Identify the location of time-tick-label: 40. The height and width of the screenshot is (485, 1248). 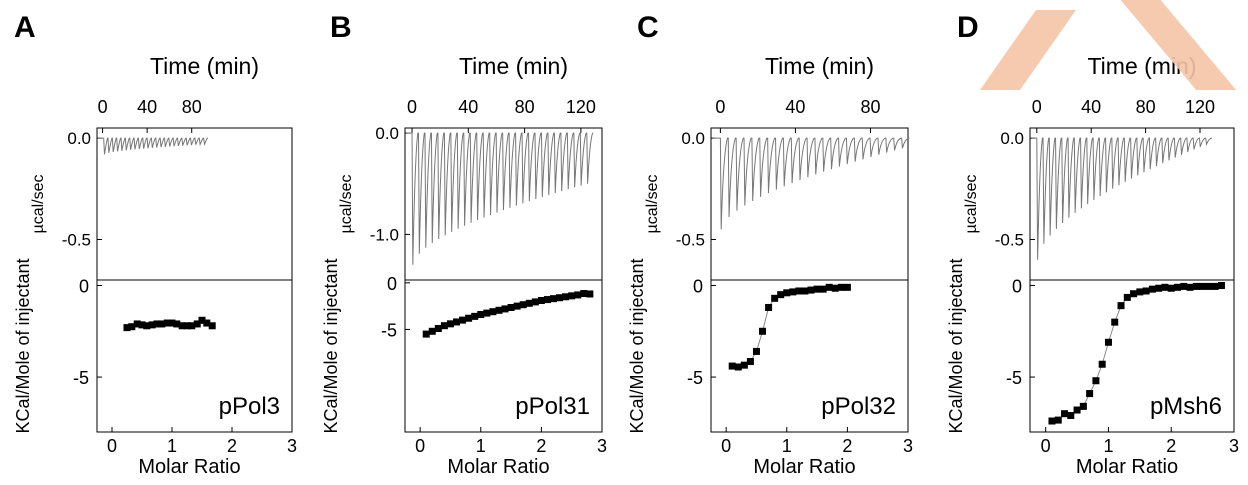
(1091, 107).